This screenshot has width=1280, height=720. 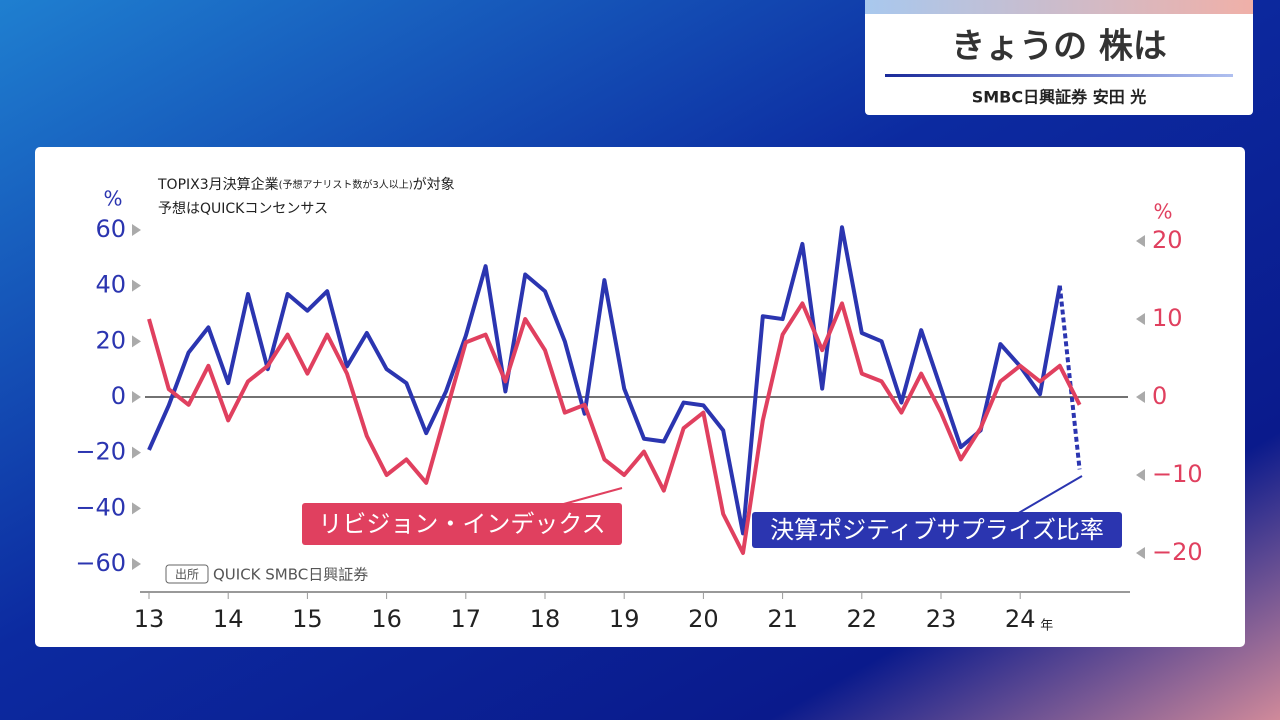 What do you see at coordinates (110, 340) in the screenshot?
I see `y-tick-label: 20` at bounding box center [110, 340].